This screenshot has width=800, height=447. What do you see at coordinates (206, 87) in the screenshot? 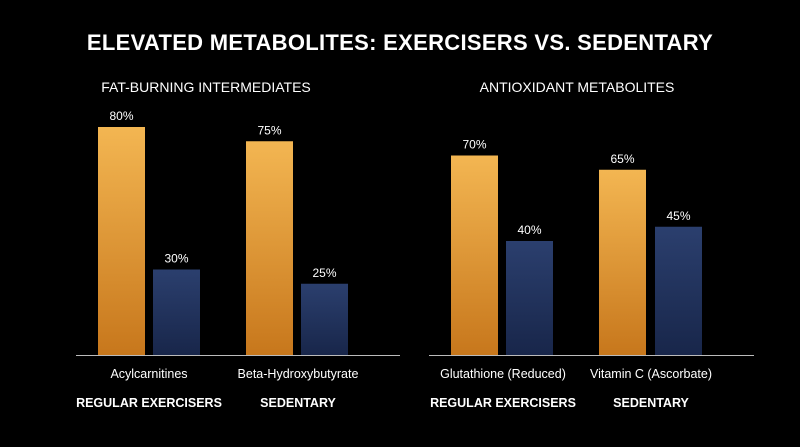
I see `chart-0-title: FAT-BURNING INTERMEDIATES` at bounding box center [206, 87].